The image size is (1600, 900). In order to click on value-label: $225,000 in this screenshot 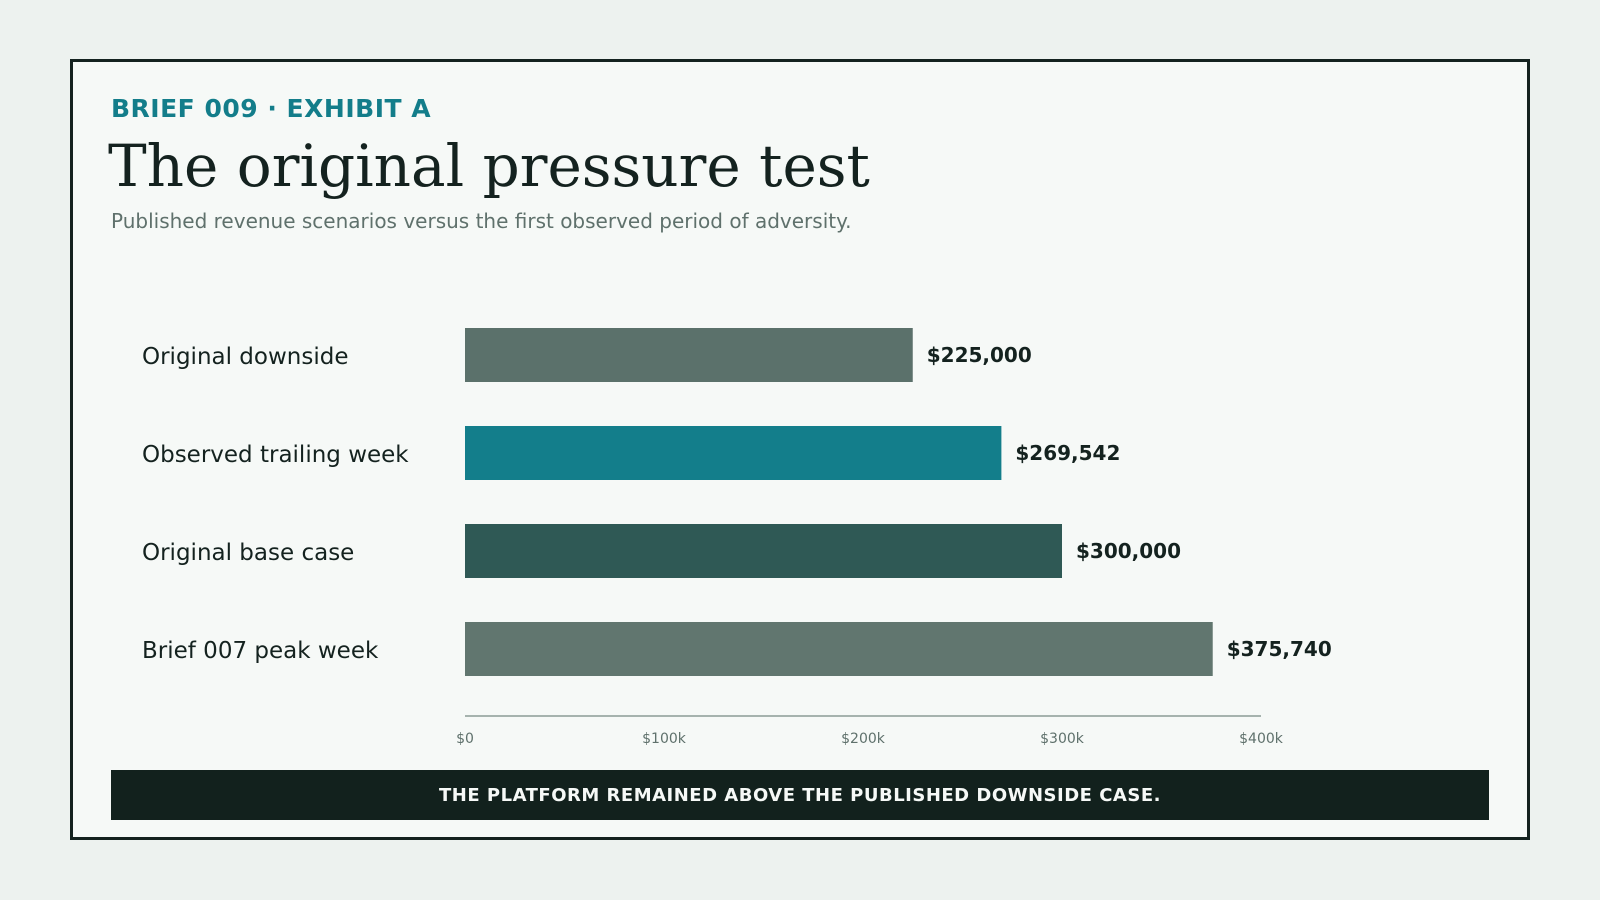, I will do `click(979, 355)`.